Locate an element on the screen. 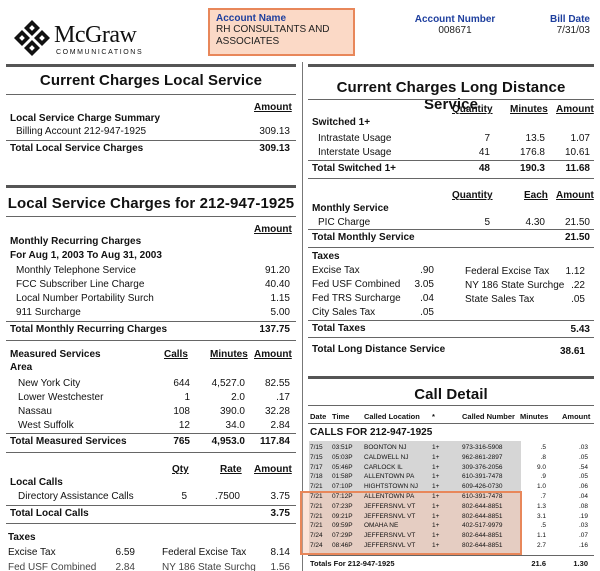 This screenshot has height=571, width=600. pic-charge-qty: 5 is located at coordinates (487, 222).